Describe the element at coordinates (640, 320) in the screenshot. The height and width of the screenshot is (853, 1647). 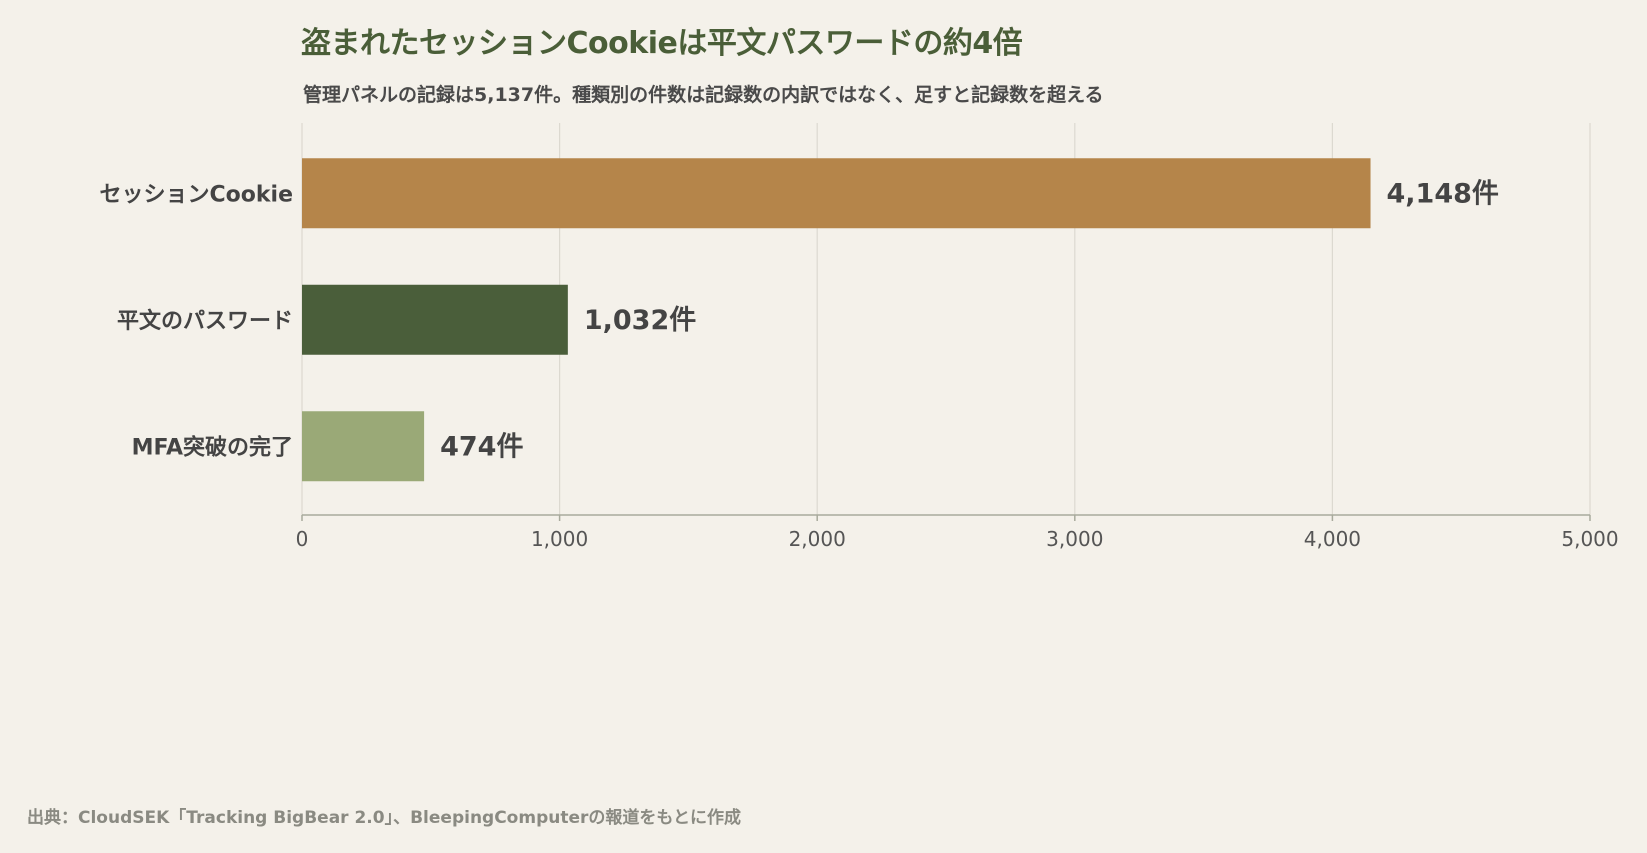
I see `value-label: 1,032件` at that location.